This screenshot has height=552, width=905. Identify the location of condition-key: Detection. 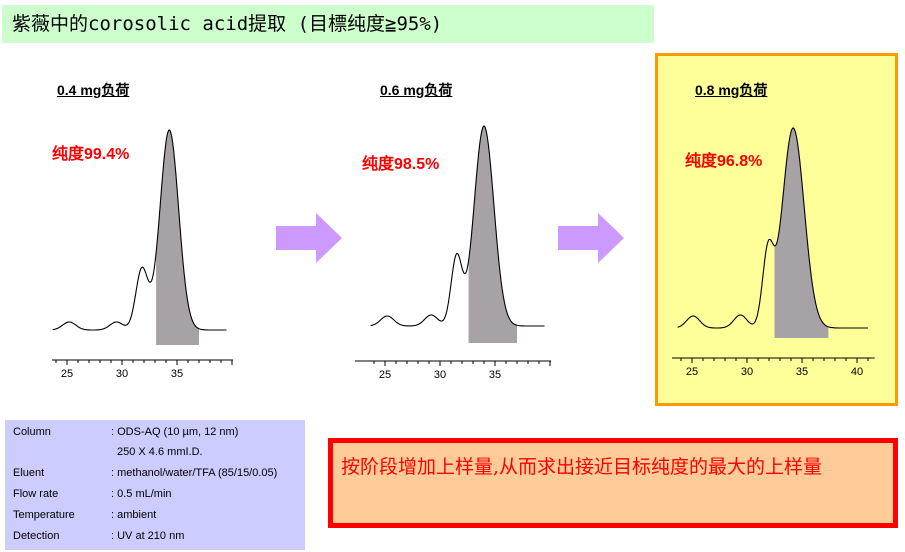
(36, 536).